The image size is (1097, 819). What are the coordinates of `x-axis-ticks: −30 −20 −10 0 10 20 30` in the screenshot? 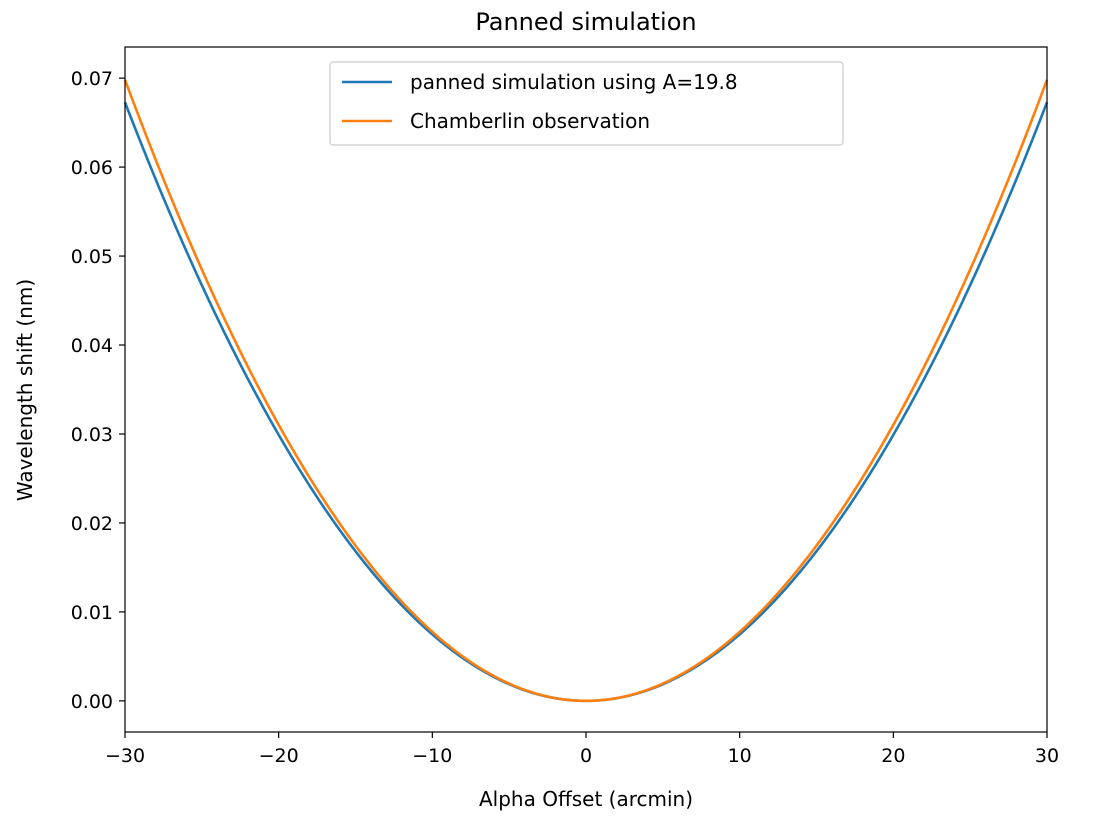 It's located at (582, 749).